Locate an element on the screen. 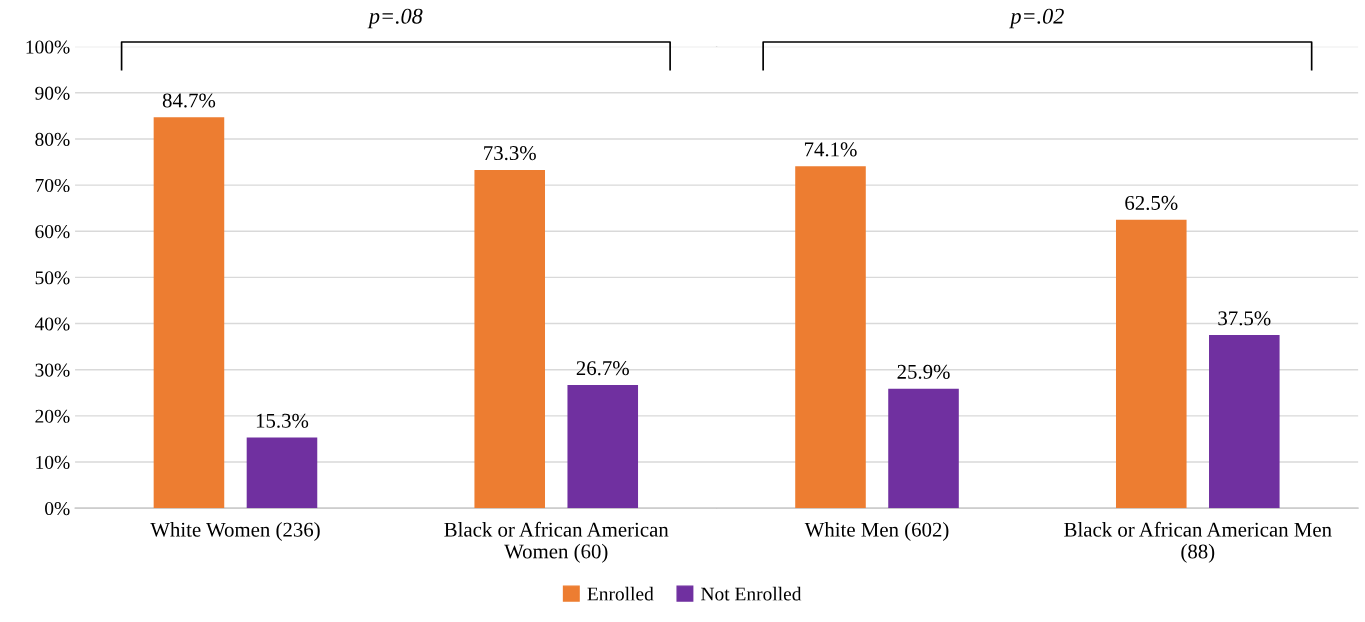  data-label: 74.1% is located at coordinates (830, 149).